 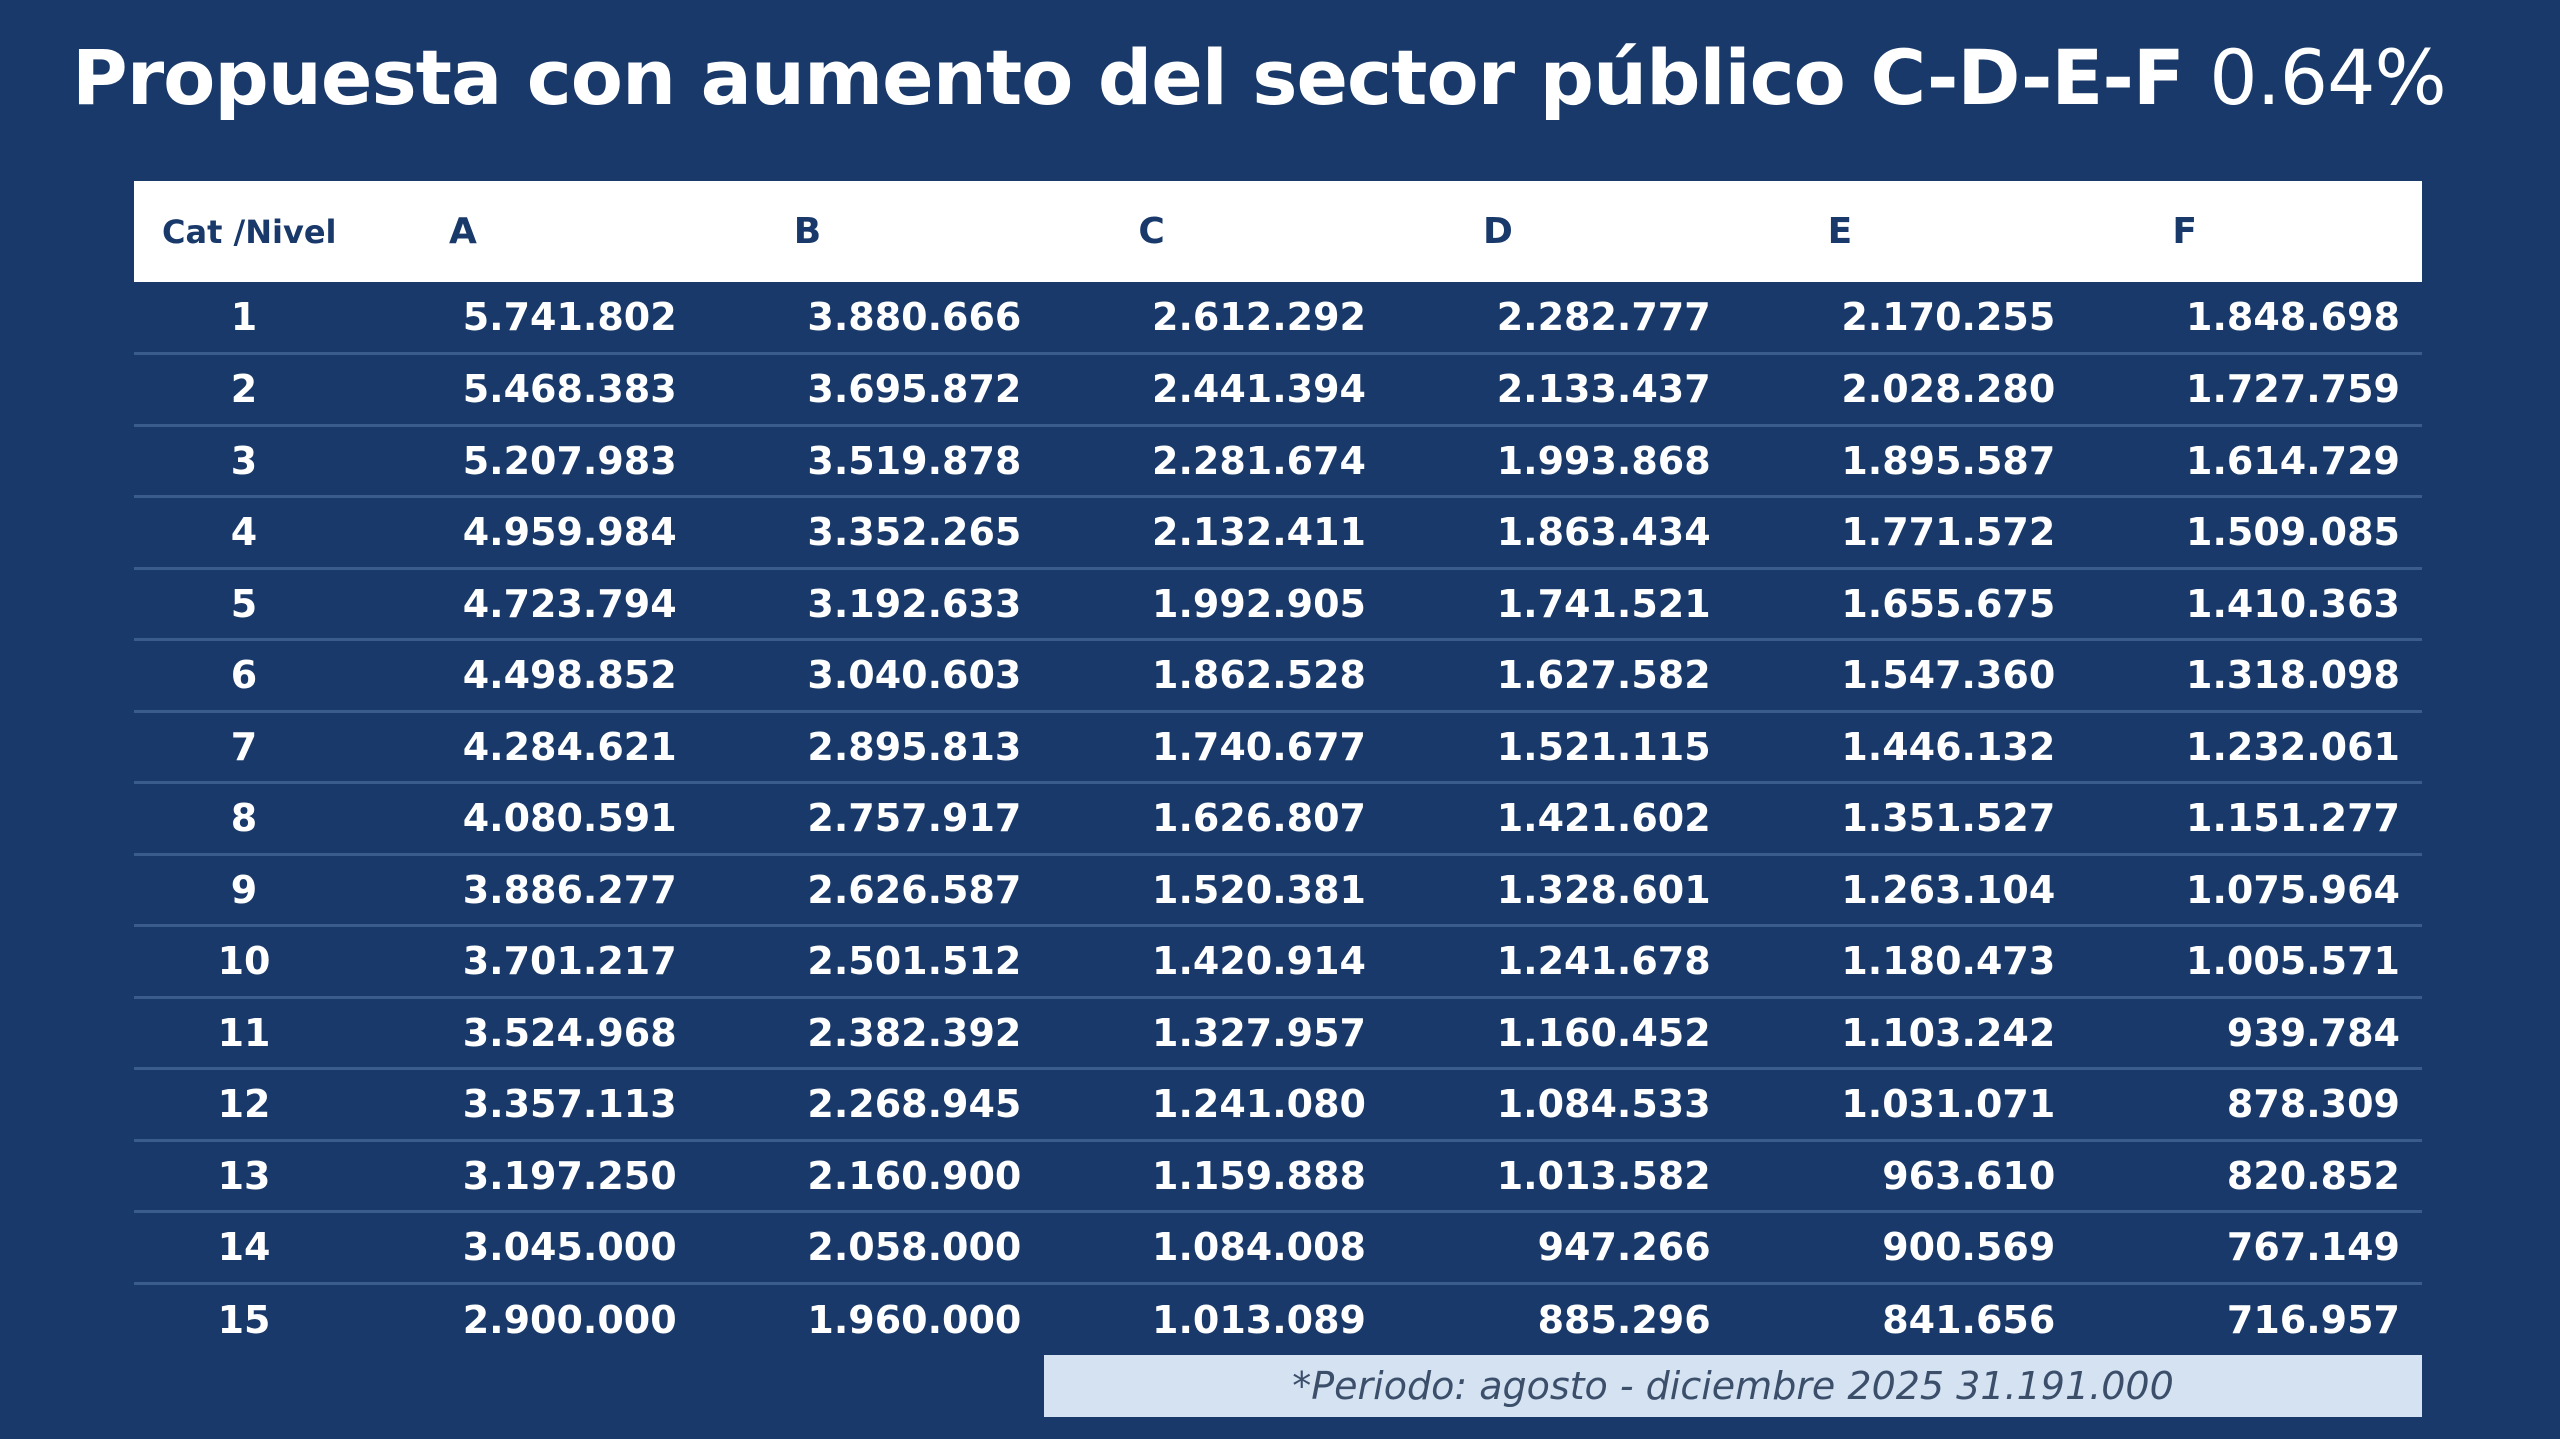 I want to click on header-col-b: B, so click(x=807, y=231).